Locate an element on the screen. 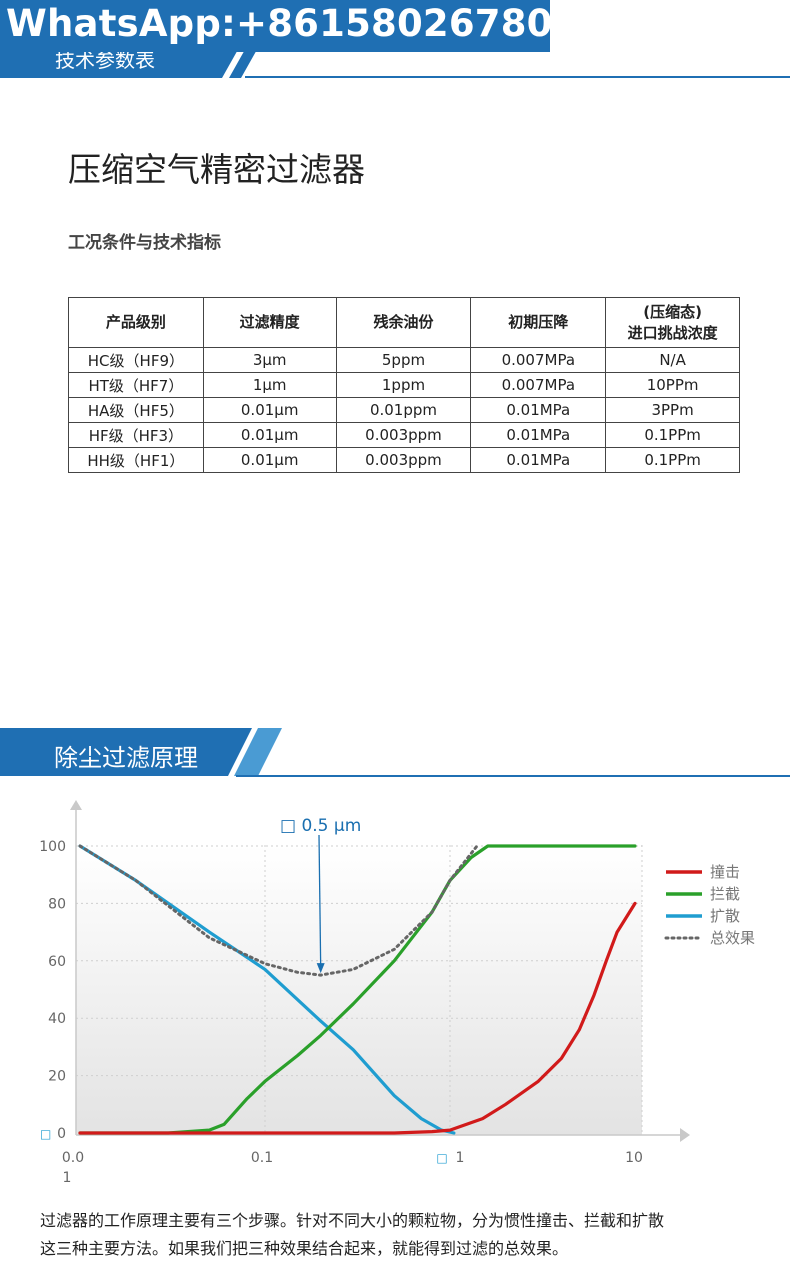 The height and width of the screenshot is (1276, 790). y-tick-label: 20 is located at coordinates (57, 1077).